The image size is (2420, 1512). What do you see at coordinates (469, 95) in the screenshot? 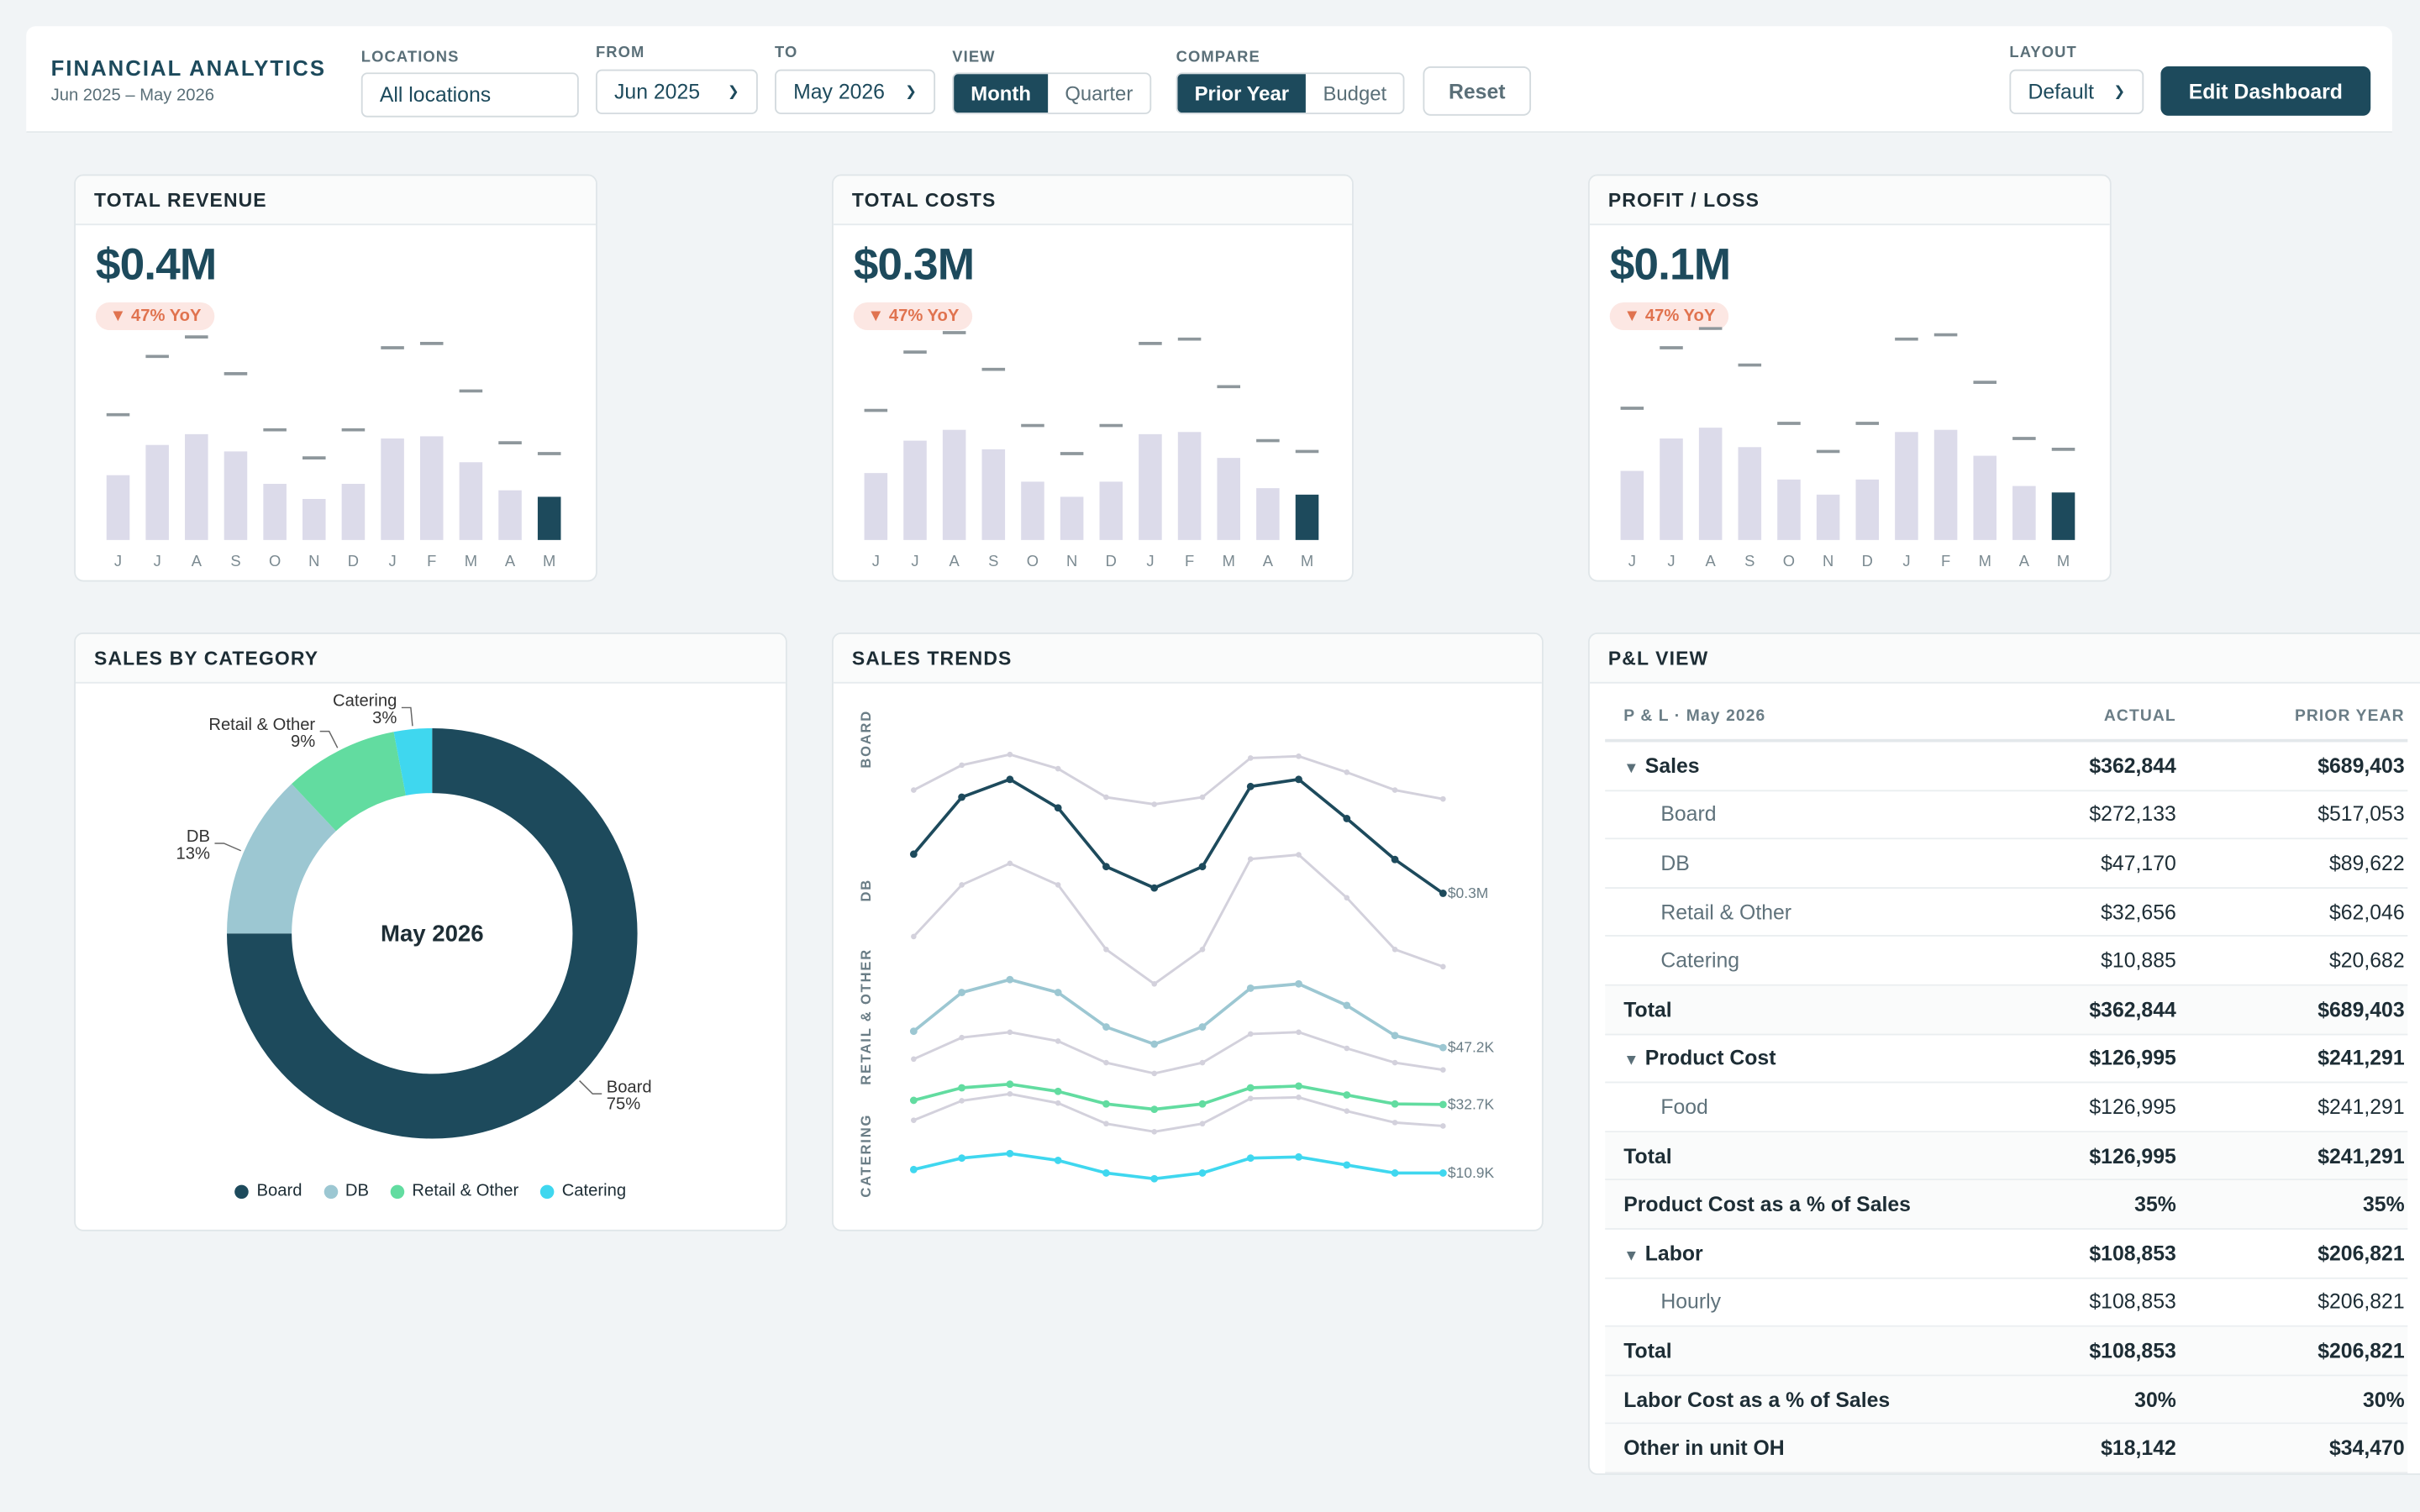
I see `locations-input: All locations` at bounding box center [469, 95].